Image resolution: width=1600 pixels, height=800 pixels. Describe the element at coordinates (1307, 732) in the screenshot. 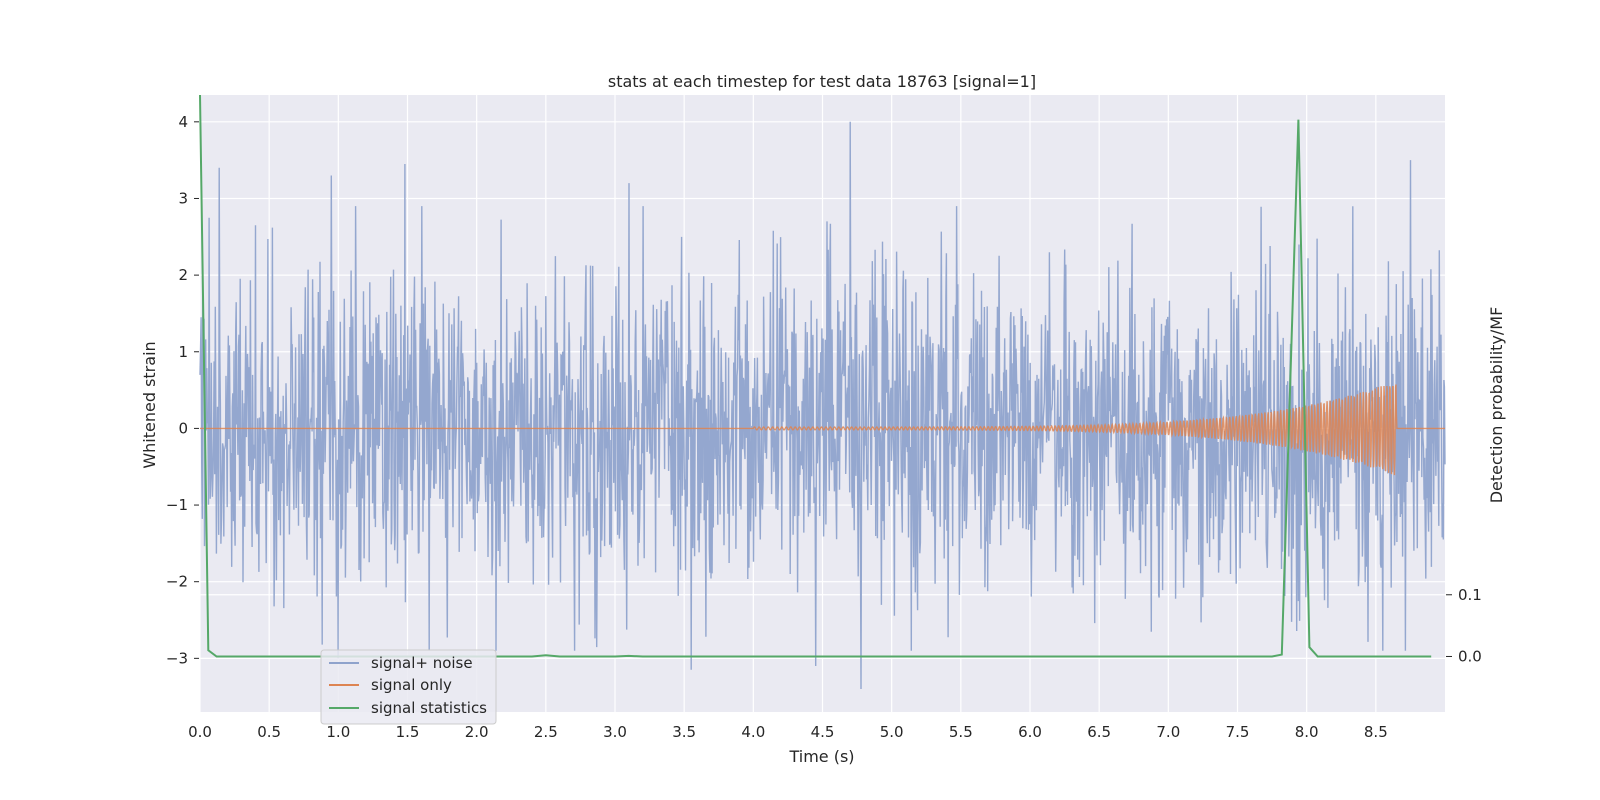

I see `x-tick-label: 8.0` at that location.